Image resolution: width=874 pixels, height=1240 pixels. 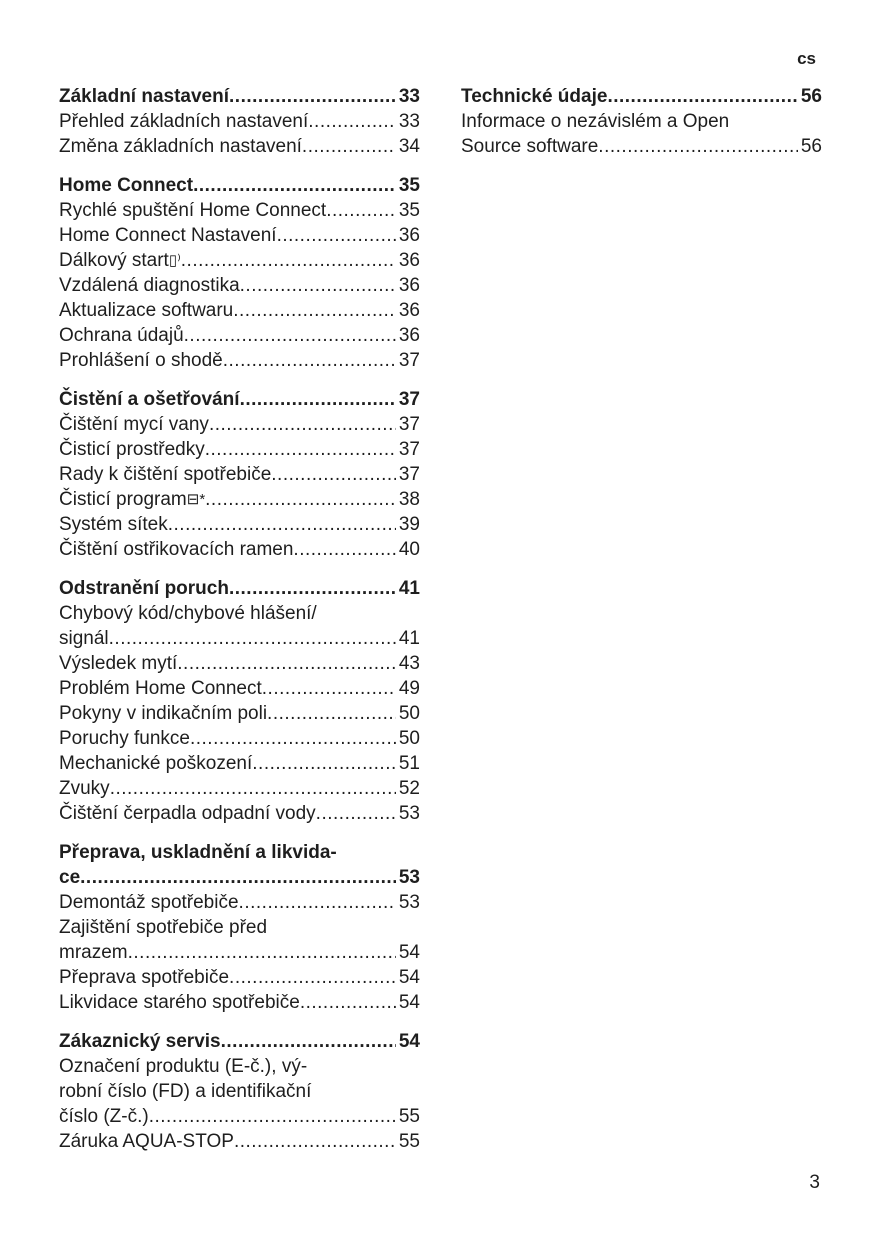 I want to click on toc-entry: Ochrana údajů 36, so click(x=239, y=335).